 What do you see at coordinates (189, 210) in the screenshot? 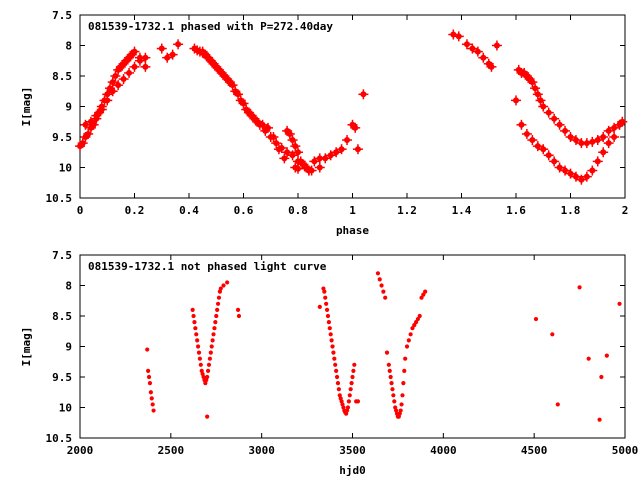
I see `x-tick-label: 0.4` at bounding box center [189, 210].